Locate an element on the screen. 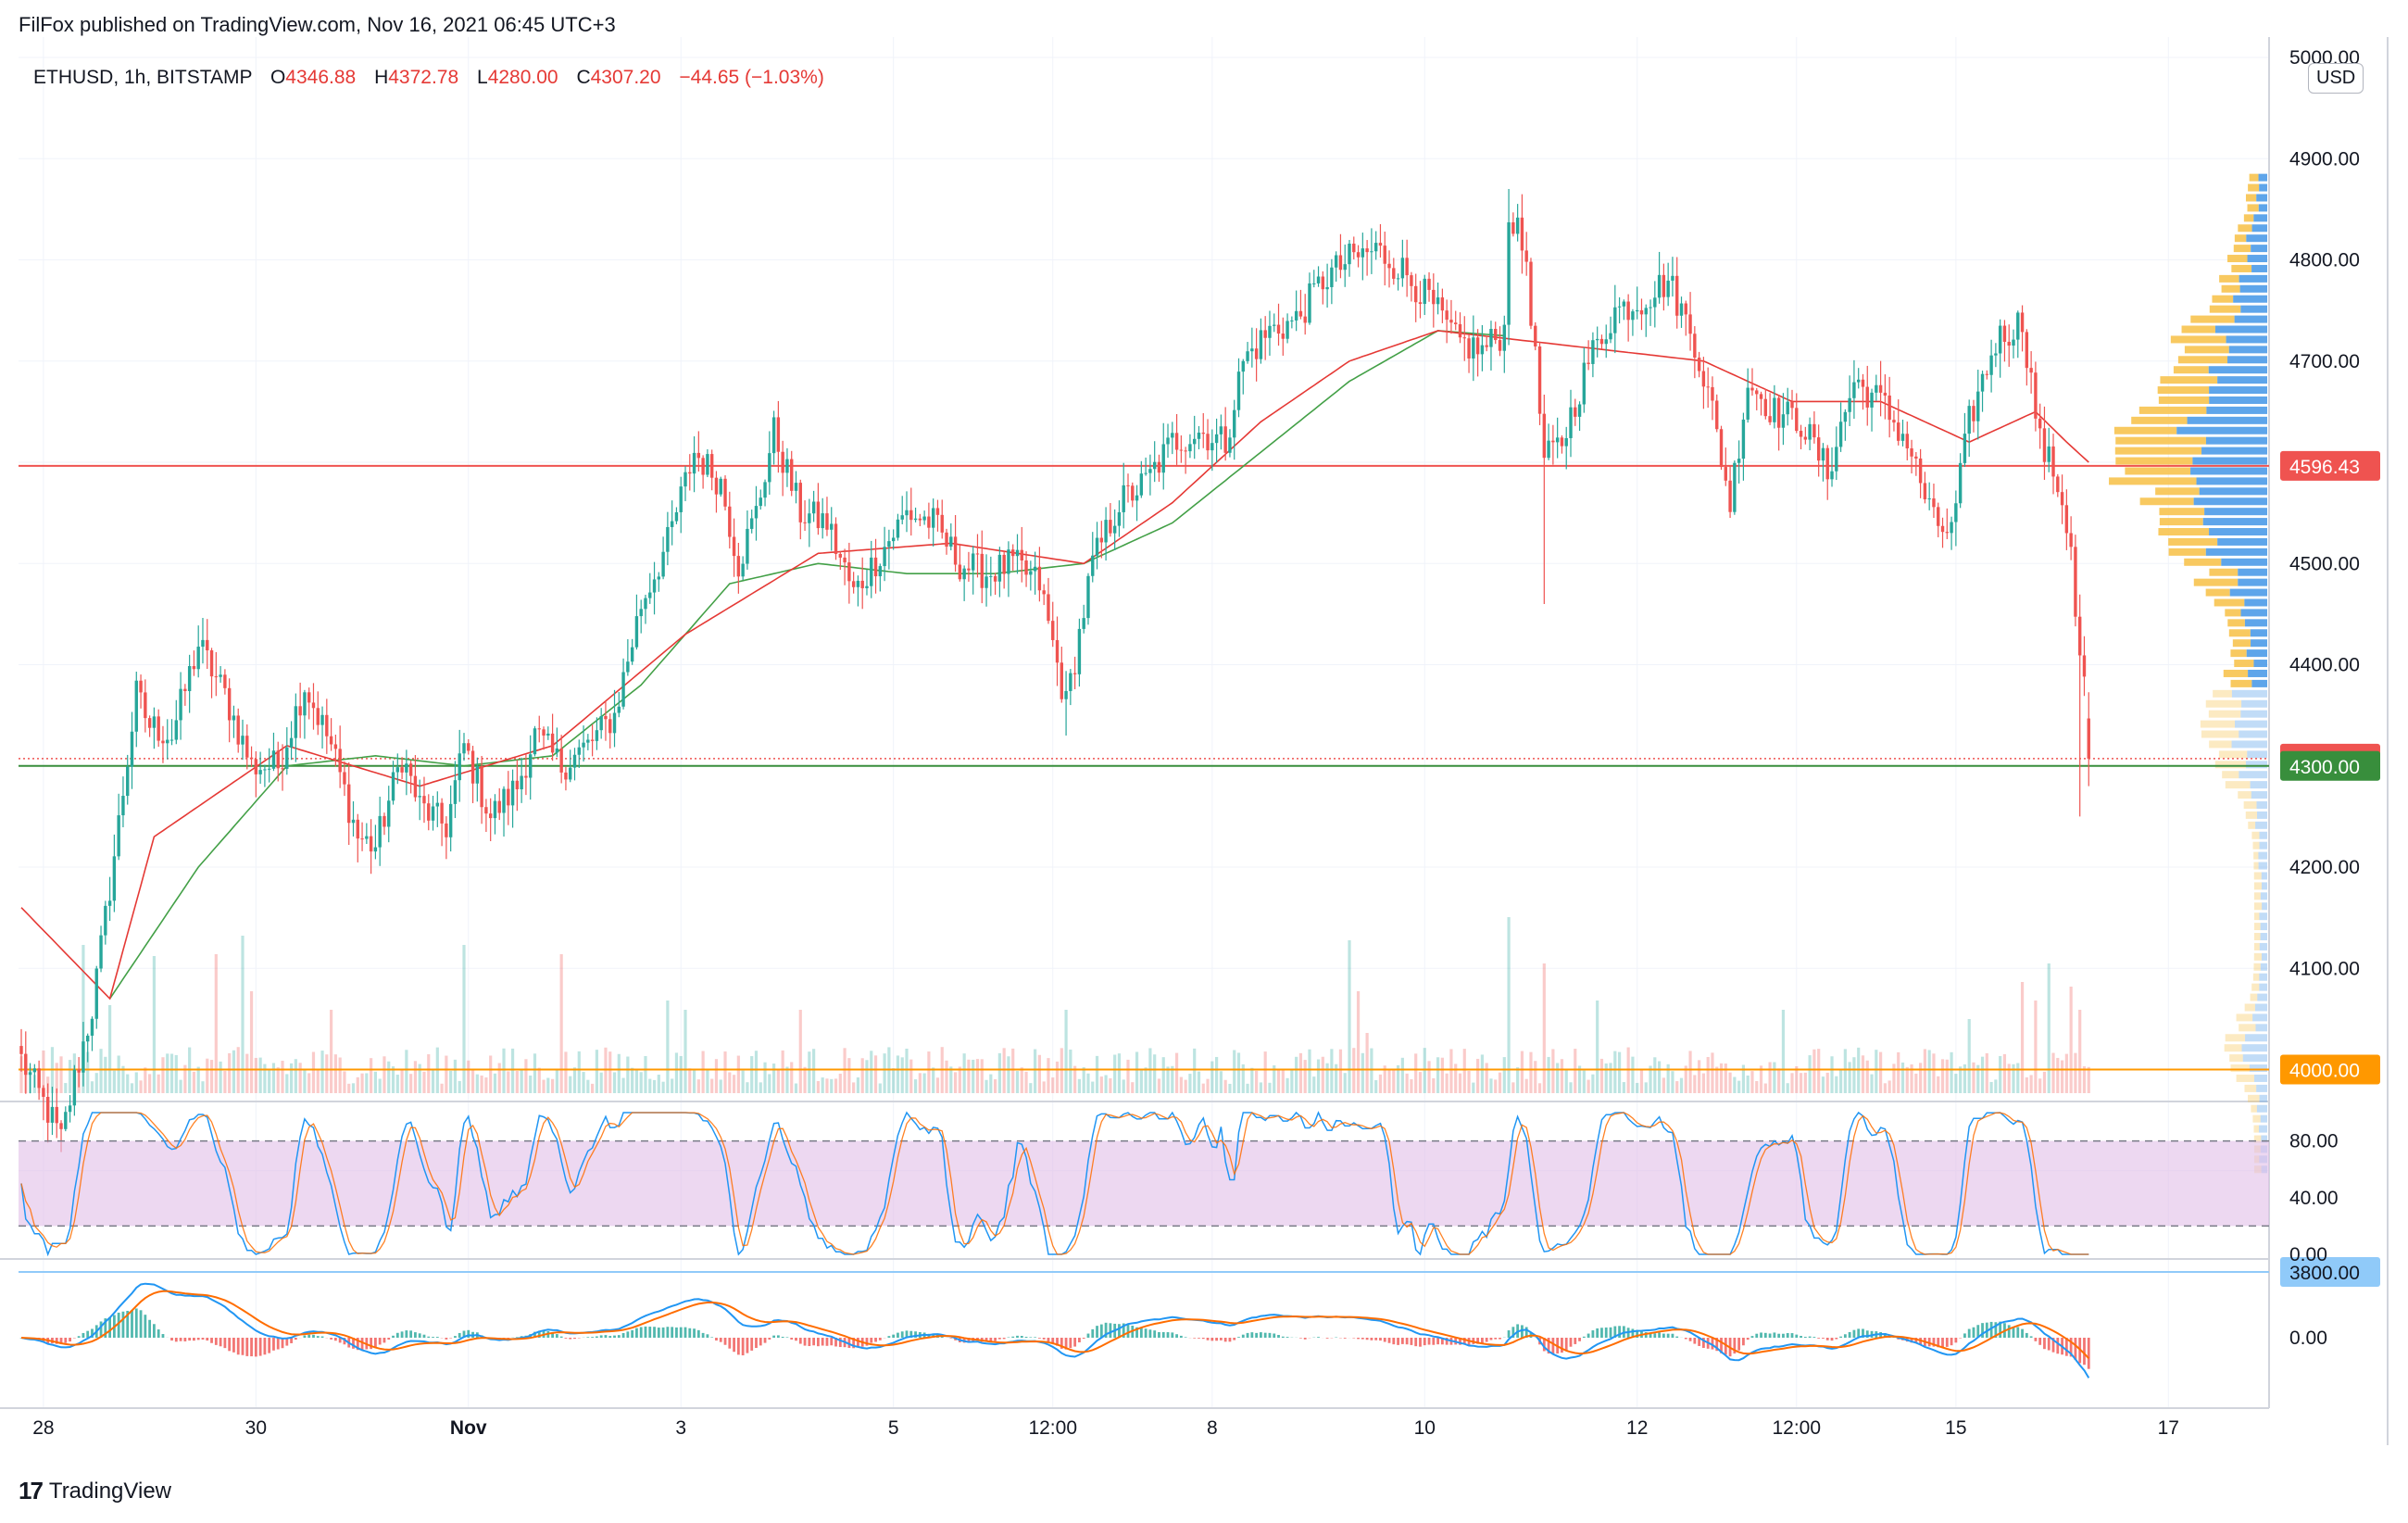  price-level-label: 4300.00 is located at coordinates (2330, 765).